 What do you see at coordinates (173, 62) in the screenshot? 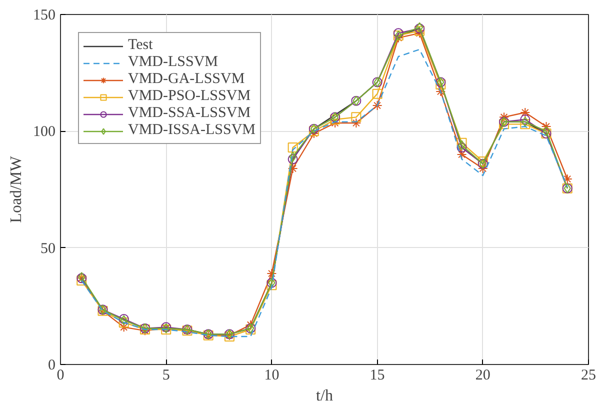
I see `legend-label: VMD-LSSVM` at bounding box center [173, 62].